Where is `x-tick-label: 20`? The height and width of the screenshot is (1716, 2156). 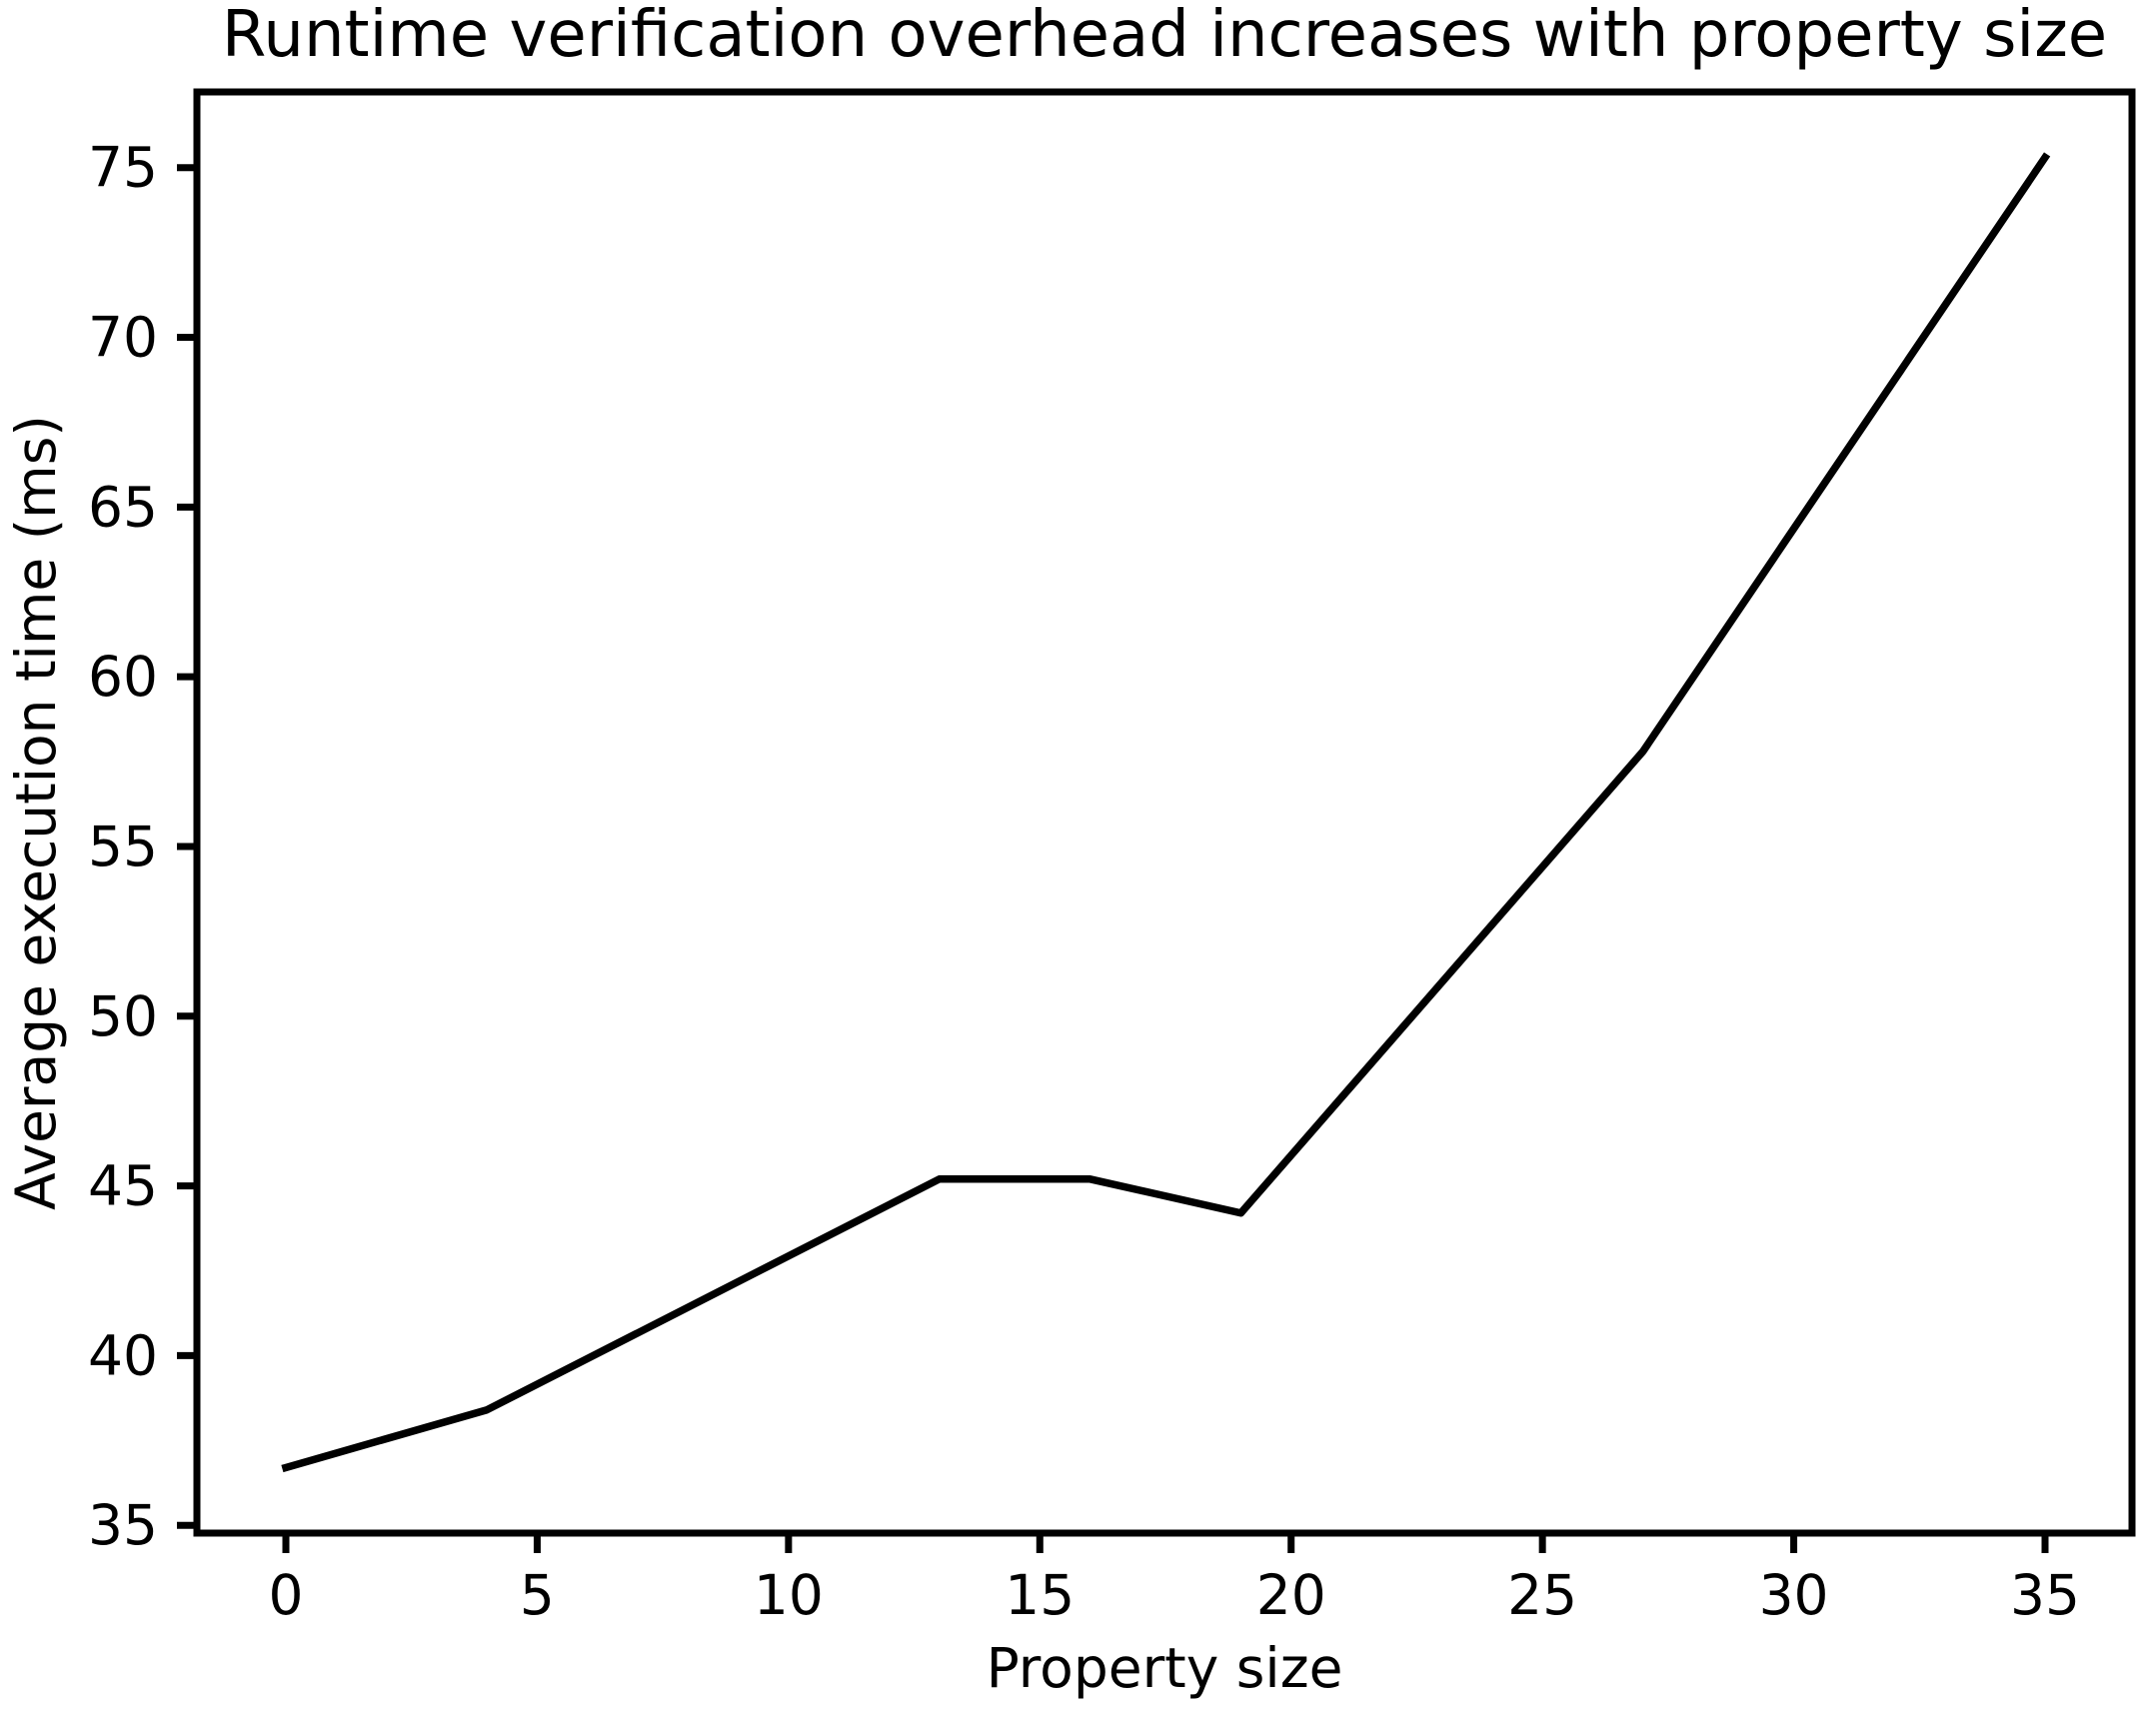
x-tick-label: 20 is located at coordinates (1291, 1595).